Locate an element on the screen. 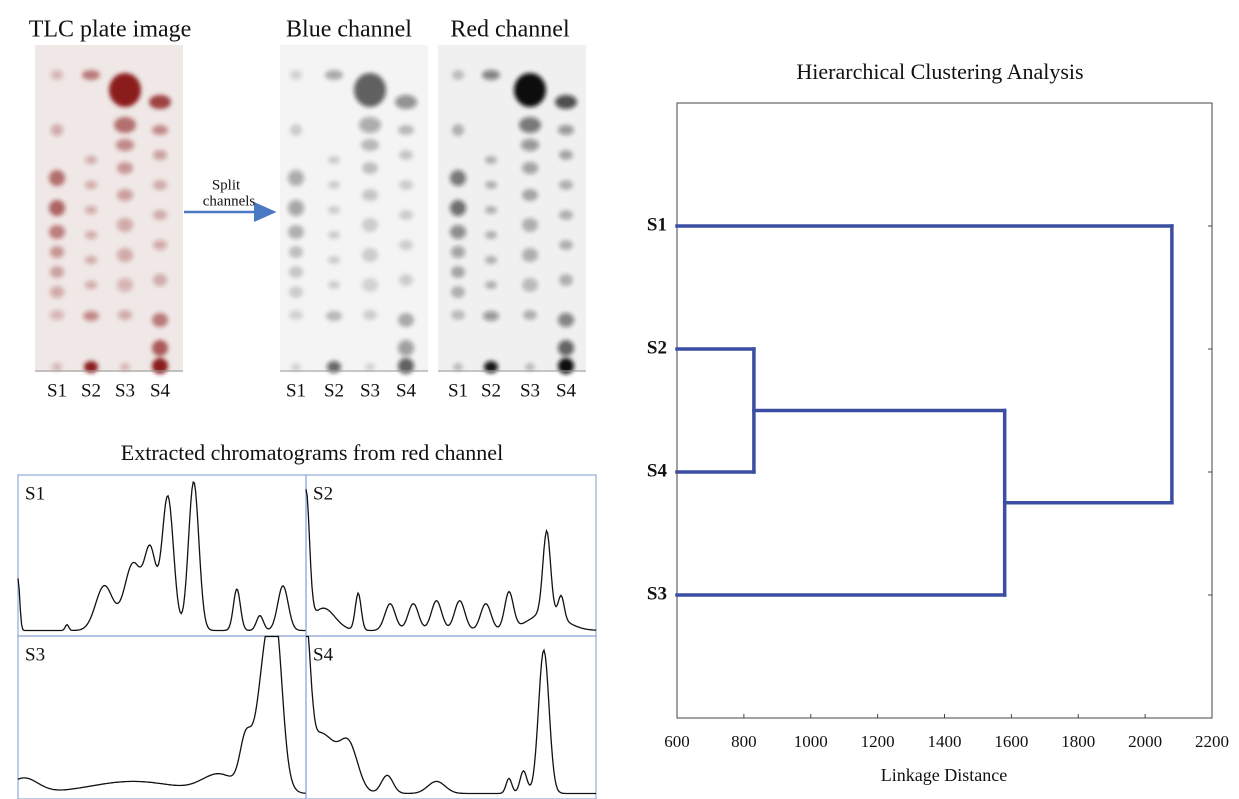 The image size is (1239, 799). x-tick-label: 1000 is located at coordinates (811, 741).